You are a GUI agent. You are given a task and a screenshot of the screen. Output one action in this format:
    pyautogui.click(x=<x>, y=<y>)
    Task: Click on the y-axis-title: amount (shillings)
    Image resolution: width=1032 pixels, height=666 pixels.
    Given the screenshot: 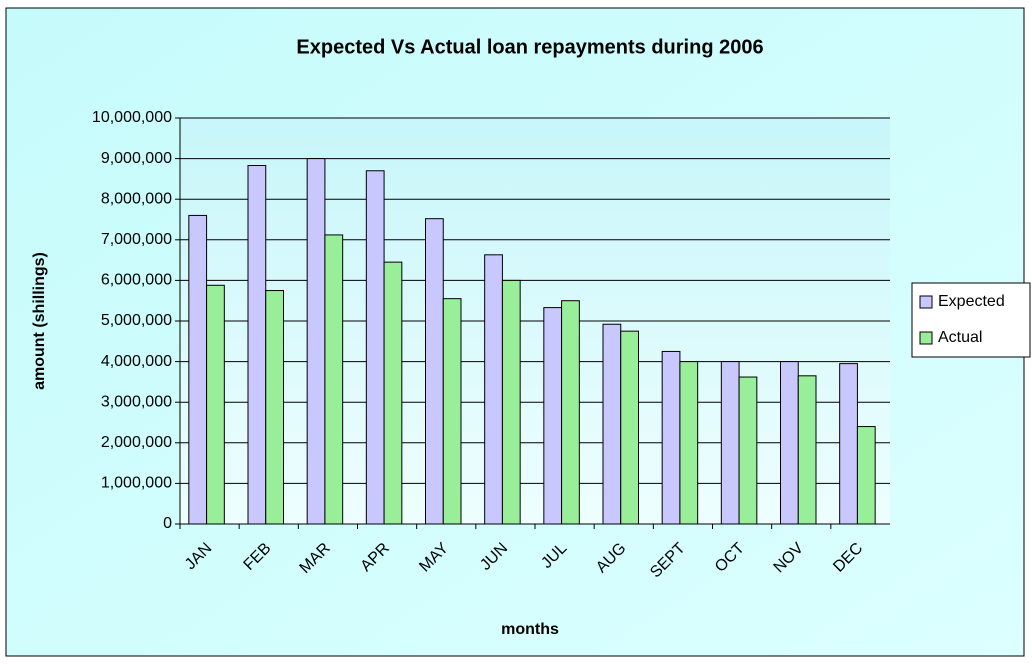 What is the action you would take?
    pyautogui.click(x=39, y=321)
    